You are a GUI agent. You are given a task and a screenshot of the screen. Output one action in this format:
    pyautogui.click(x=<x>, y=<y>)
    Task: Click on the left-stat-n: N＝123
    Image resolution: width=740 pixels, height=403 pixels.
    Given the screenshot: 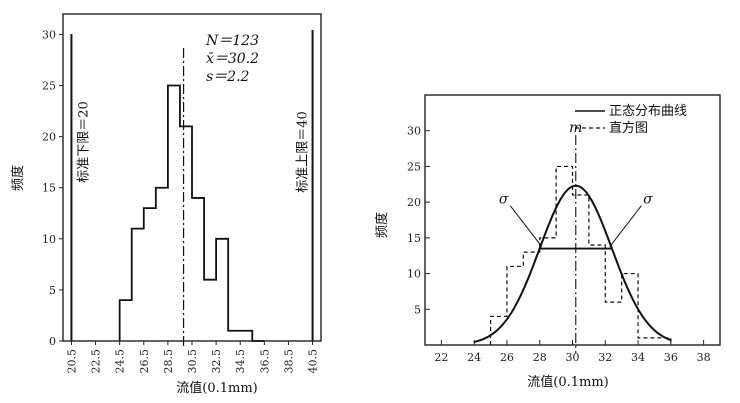 What is the action you would take?
    pyautogui.click(x=232, y=41)
    